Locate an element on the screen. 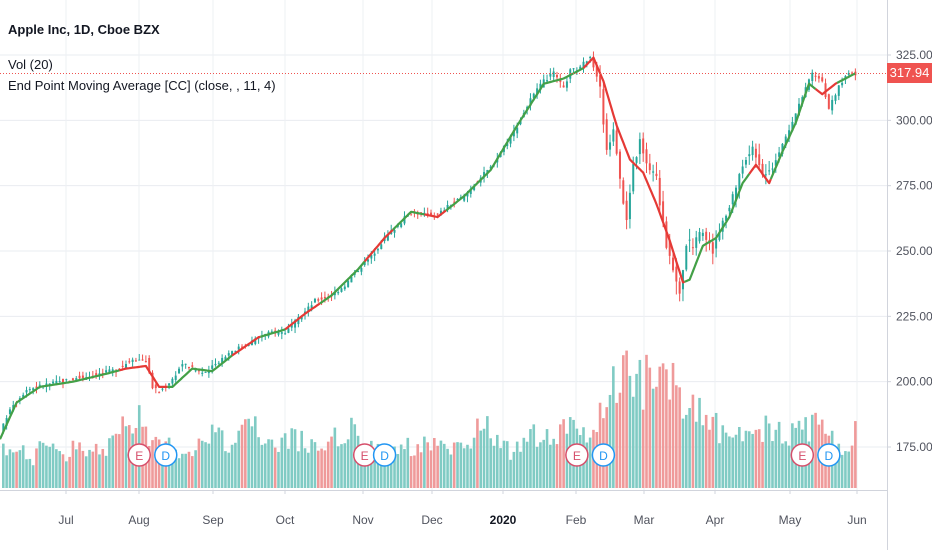  x-tick-label: May is located at coordinates (790, 520).